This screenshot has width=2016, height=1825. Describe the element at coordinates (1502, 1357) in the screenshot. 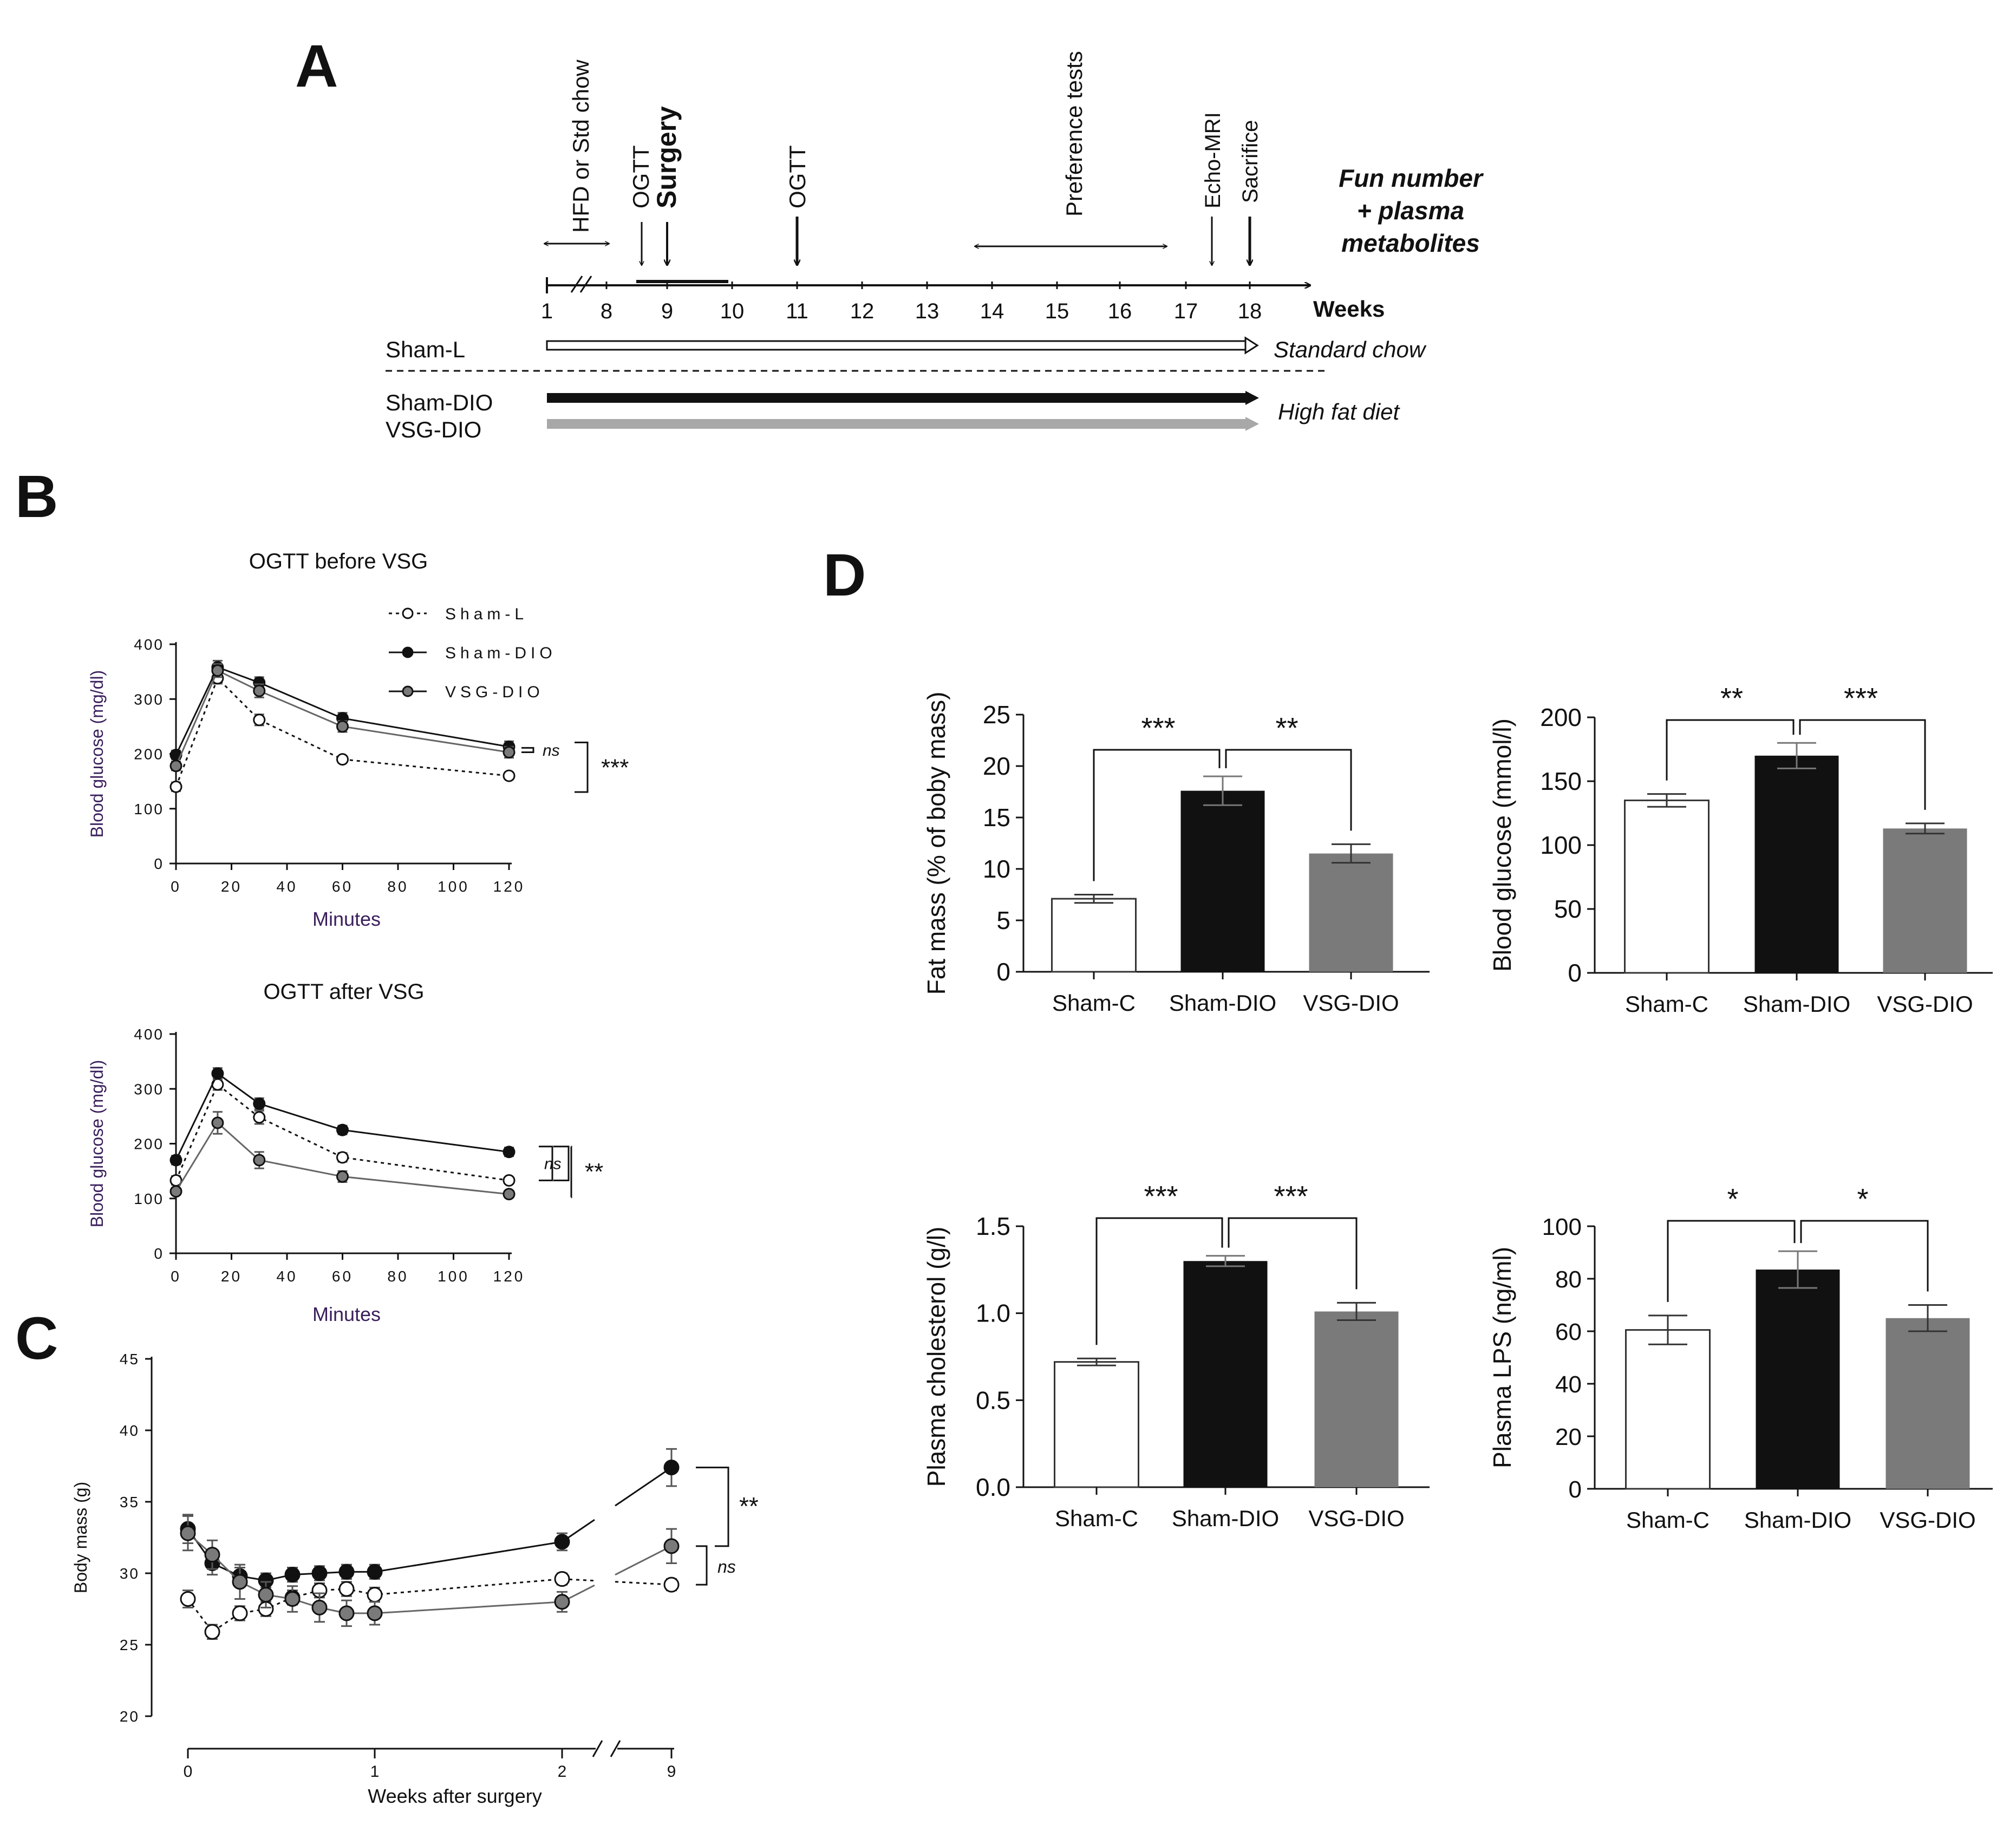

I see `y-axis-label: Plasma LPS (ng/ml)` at that location.